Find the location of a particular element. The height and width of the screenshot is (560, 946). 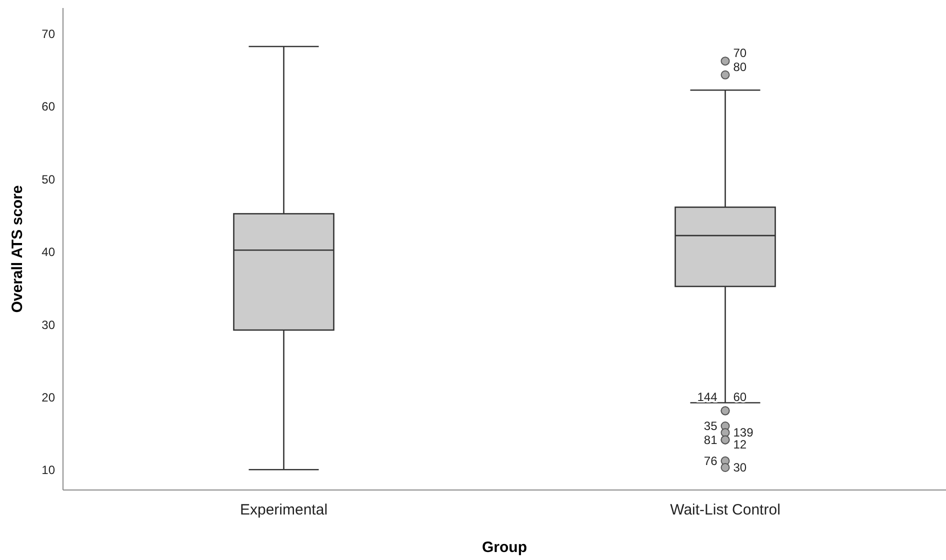

annotation: 60 is located at coordinates (740, 397).